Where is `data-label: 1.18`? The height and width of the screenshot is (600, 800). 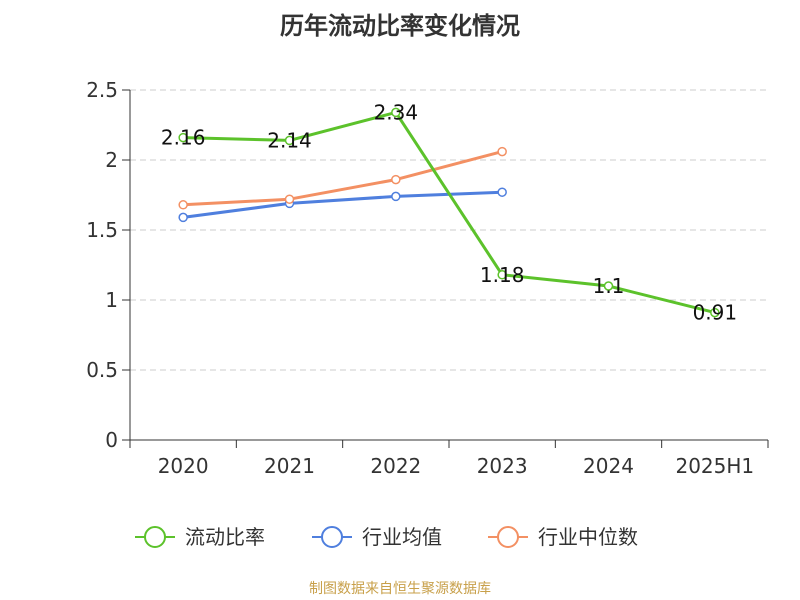 data-label: 1.18 is located at coordinates (502, 275).